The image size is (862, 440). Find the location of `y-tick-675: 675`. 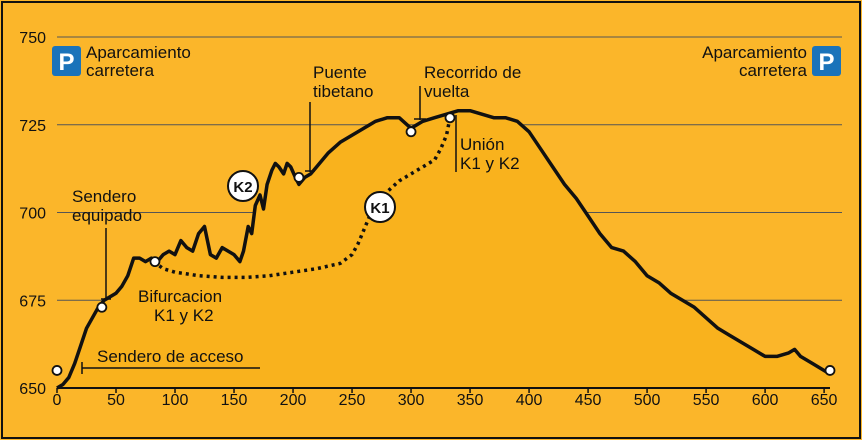

y-tick-675: 675 is located at coordinates (32, 301).